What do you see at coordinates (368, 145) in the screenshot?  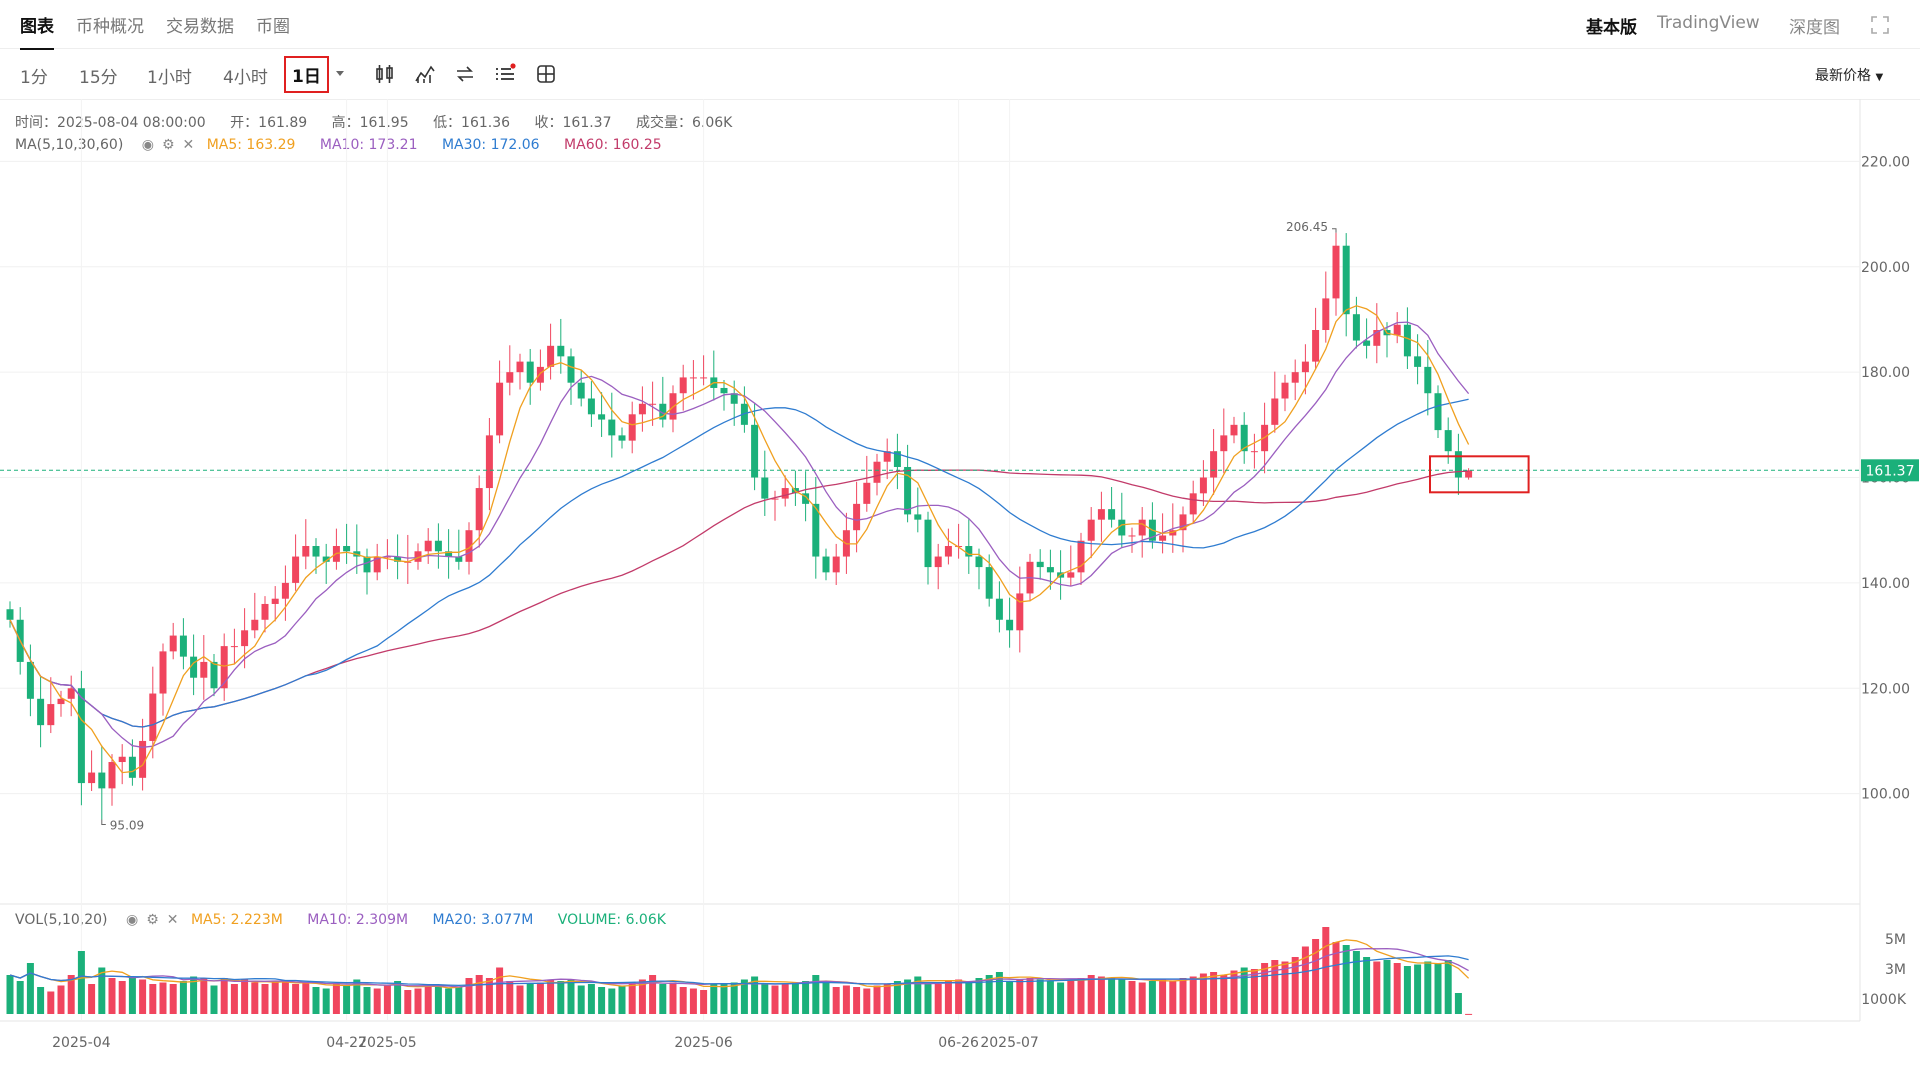 I see `ma10-value: MA10: 173.21` at bounding box center [368, 145].